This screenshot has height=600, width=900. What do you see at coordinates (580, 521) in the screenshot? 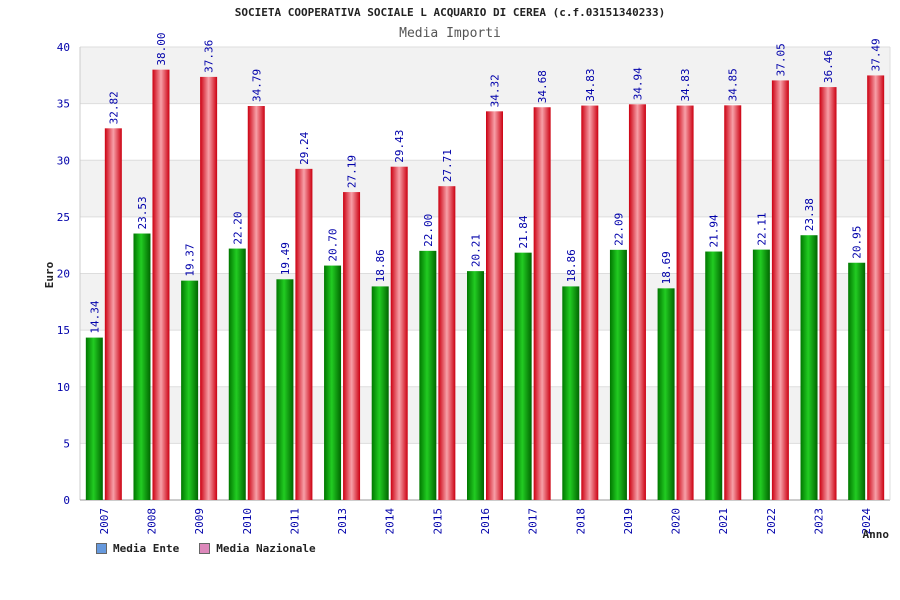
I see `x-tick-label: 2018` at bounding box center [580, 521].